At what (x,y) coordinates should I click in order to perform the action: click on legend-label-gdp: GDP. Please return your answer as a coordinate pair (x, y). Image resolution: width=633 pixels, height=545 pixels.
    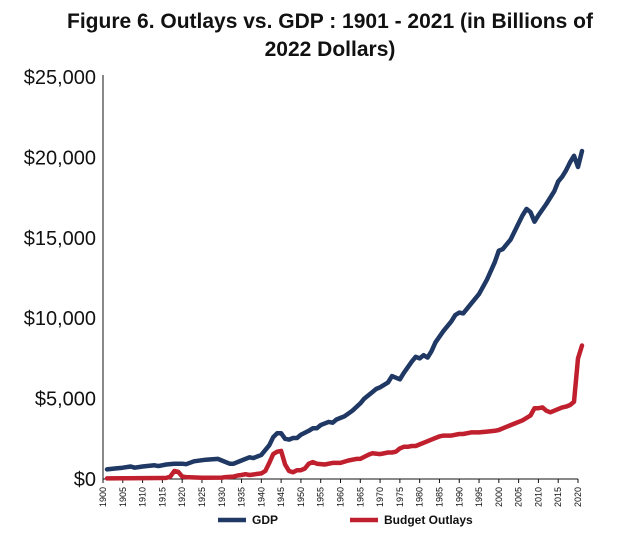
    Looking at the image, I should click on (265, 520).